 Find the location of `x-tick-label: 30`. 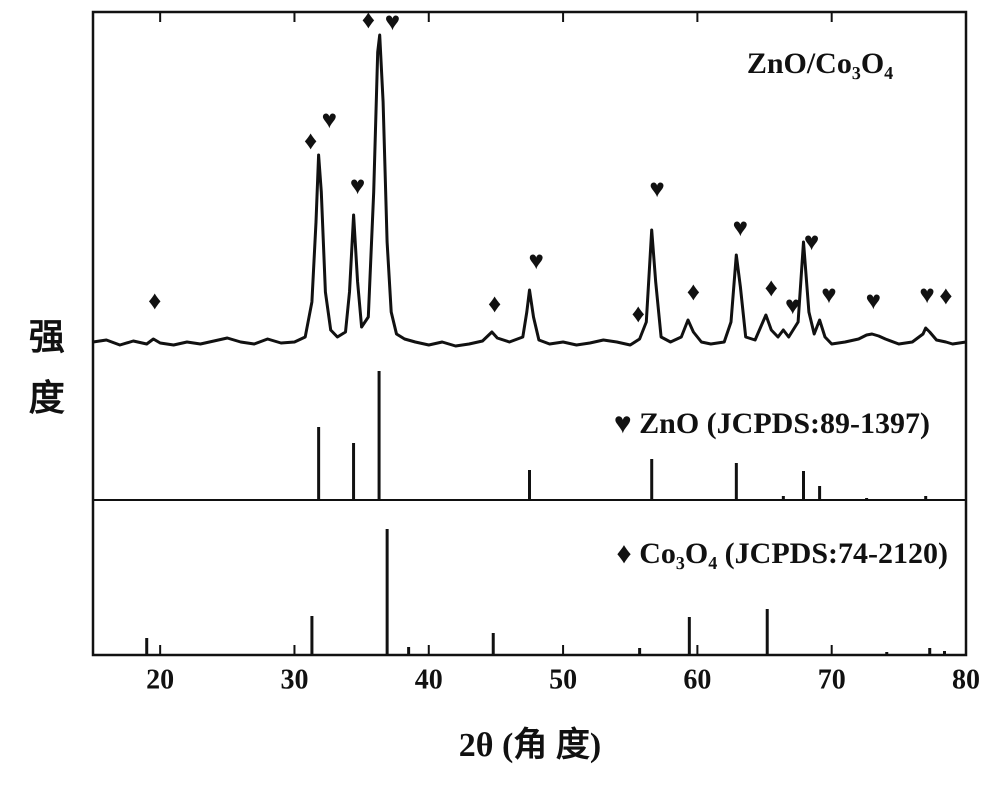

x-tick-label: 30 is located at coordinates (294, 679).